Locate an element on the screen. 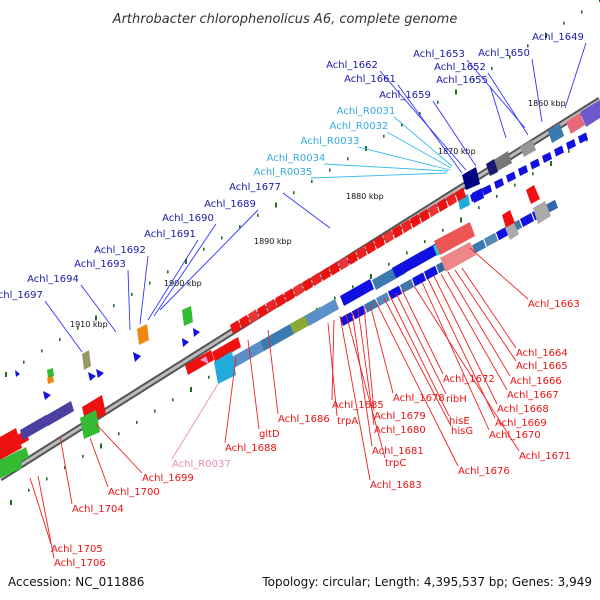 Image resolution: width=600 pixels, height=600 pixels. scale-label: 1890 kbp is located at coordinates (273, 241).